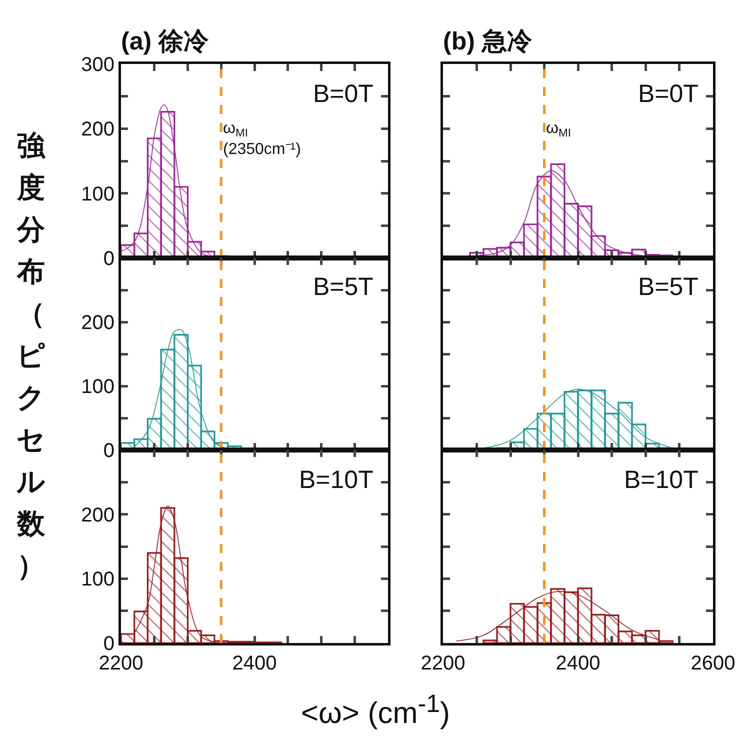 The height and width of the screenshot is (744, 751). What do you see at coordinates (262, 139) in the screenshot?
I see `ref-line-label: ω$_{MI}$ (2350cm⁻¹)` at bounding box center [262, 139].